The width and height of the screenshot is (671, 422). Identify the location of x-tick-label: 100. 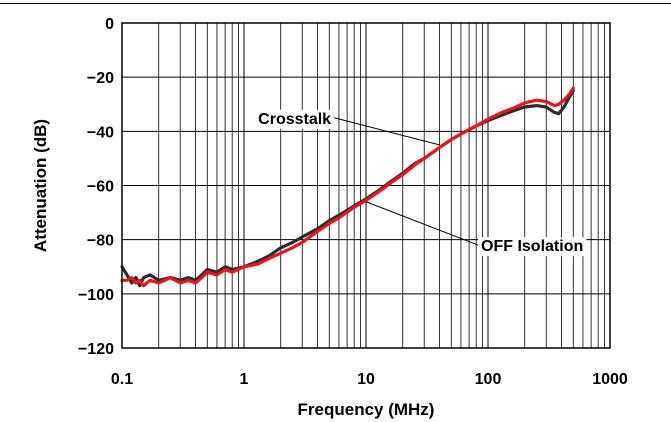
(488, 379).